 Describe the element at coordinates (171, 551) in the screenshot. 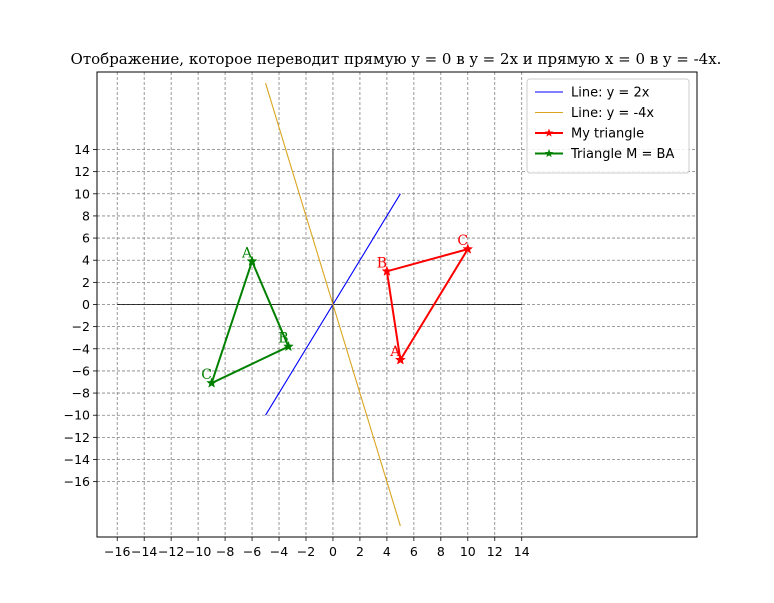

I see `x-tick-label: −12` at that location.